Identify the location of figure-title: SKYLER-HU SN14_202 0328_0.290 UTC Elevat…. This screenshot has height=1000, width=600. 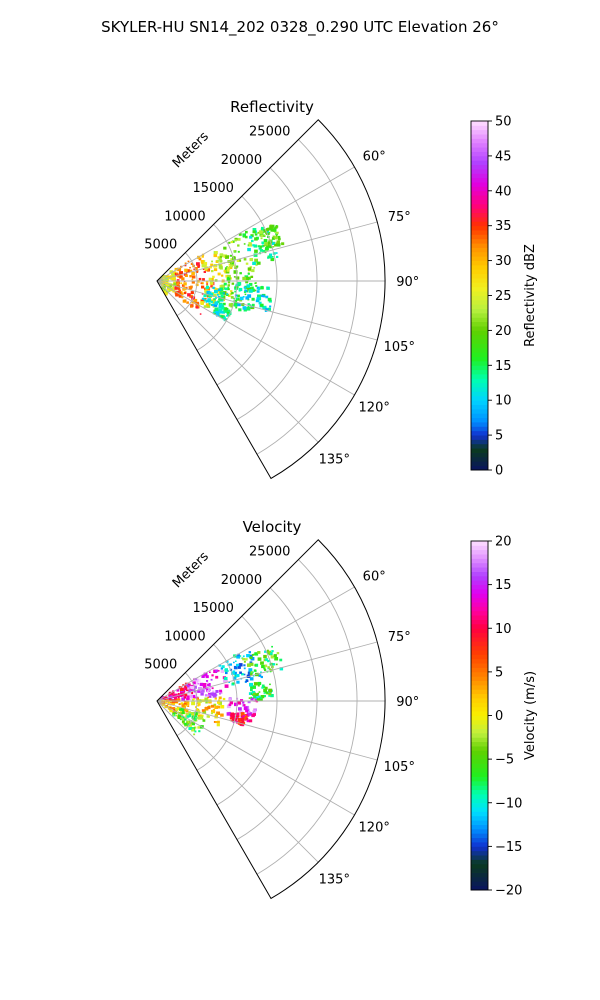
(300, 27).